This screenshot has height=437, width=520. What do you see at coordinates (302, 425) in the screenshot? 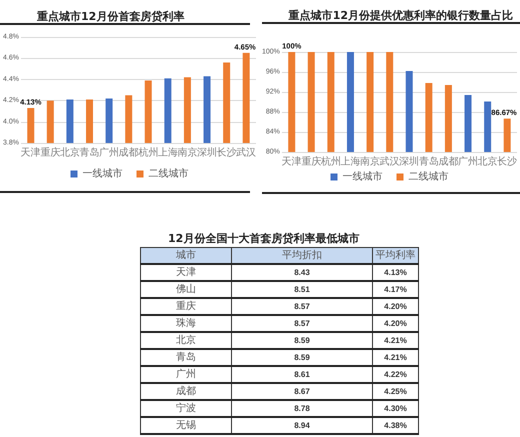
I see `data-label: 8.94` at bounding box center [302, 425].